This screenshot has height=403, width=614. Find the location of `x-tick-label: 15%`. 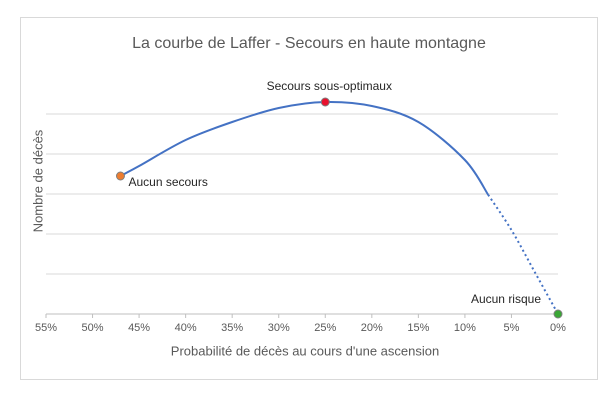

x-tick-label: 15% is located at coordinates (418, 328).